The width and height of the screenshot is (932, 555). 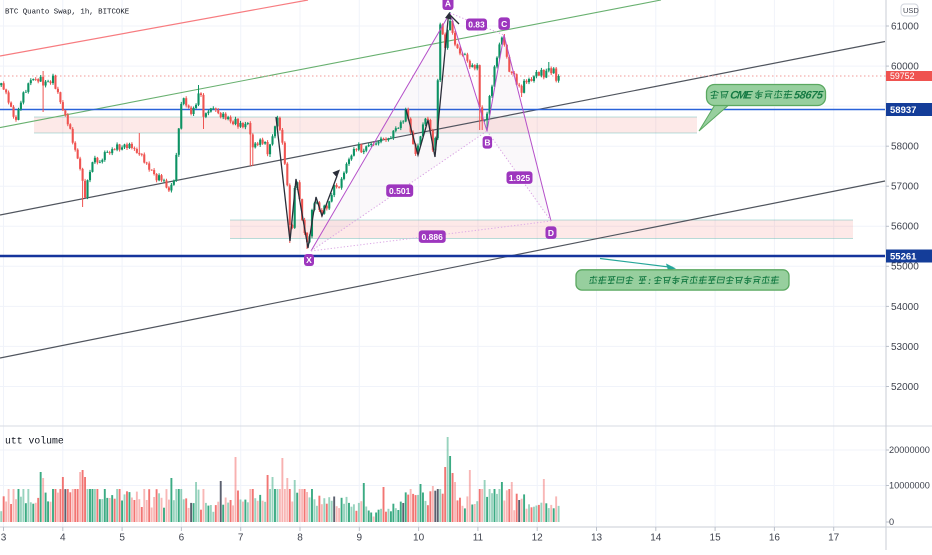 I want to click on svg-text: C, so click(x=504, y=24).